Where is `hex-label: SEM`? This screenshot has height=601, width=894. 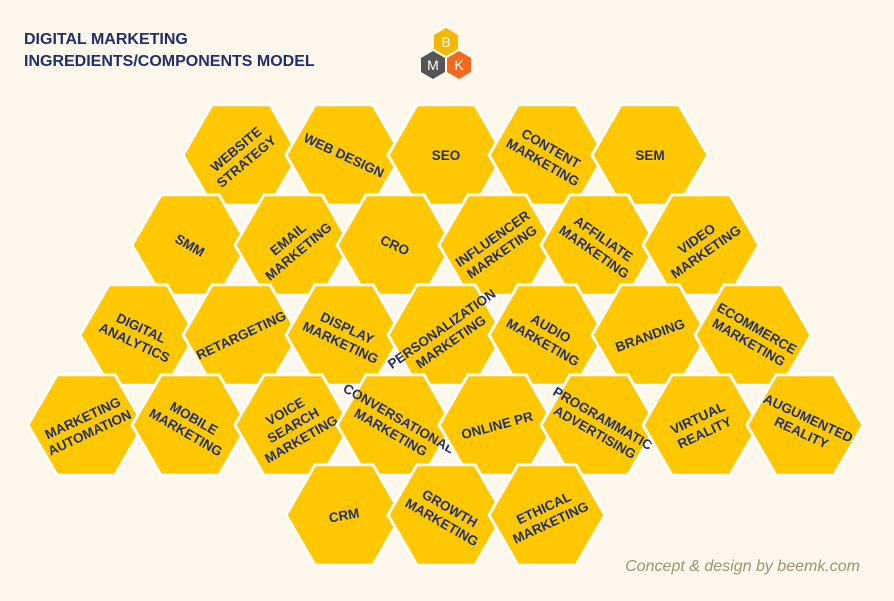
hex-label: SEM is located at coordinates (649, 155).